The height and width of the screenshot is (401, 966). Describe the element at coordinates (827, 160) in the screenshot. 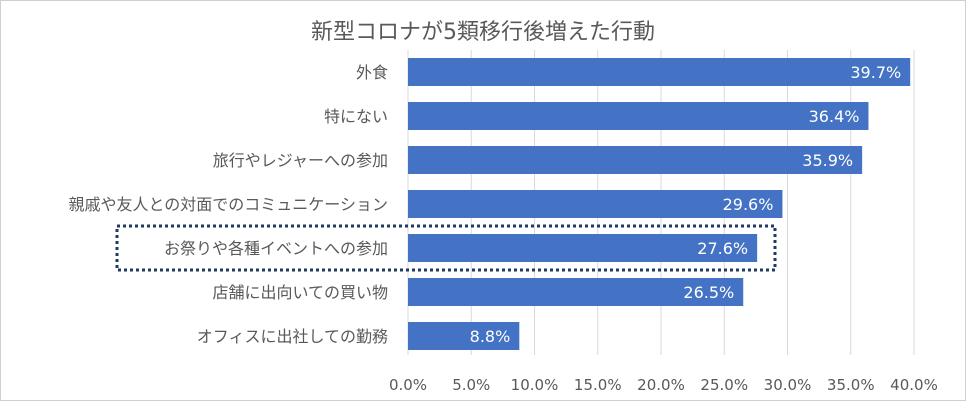

I see `data-label: 35.9%` at that location.